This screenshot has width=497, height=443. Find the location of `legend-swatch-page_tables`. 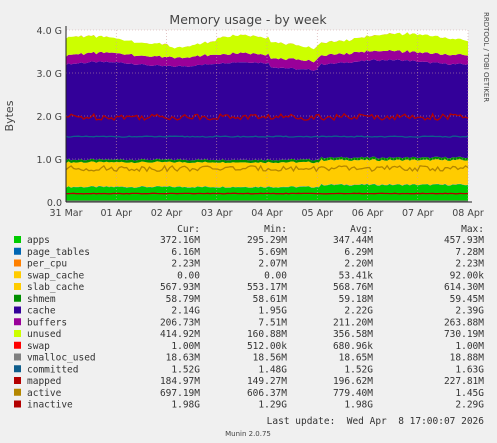

legend-swatch-page_tables is located at coordinates (17, 251).